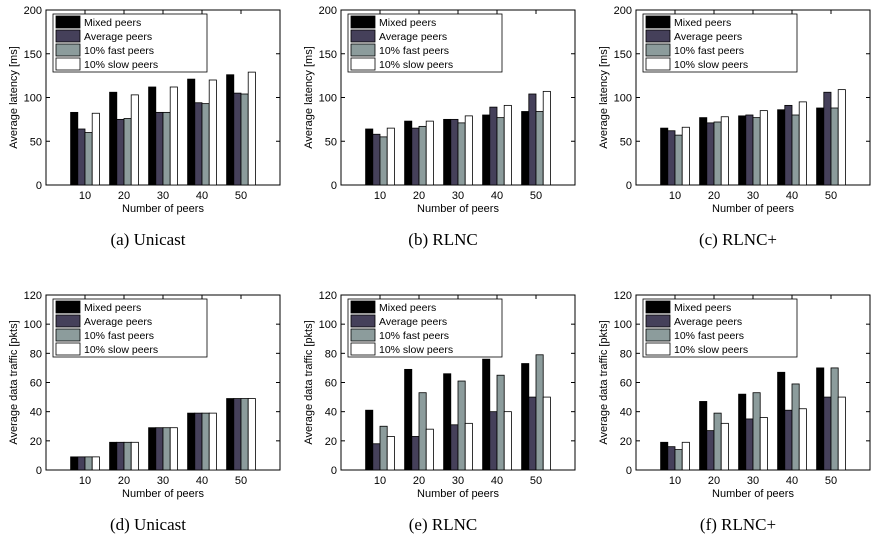 The height and width of the screenshot is (543, 886). I want to click on caption-e: (e) RLNC, so click(443, 524).